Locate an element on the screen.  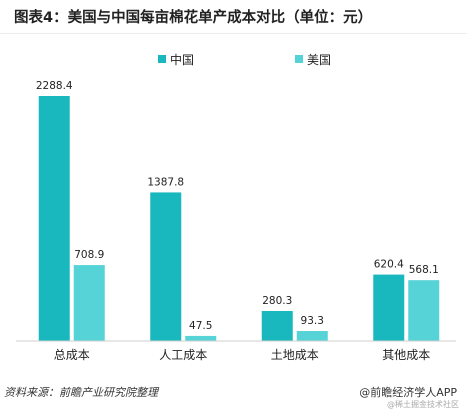
legend: 中国 美国 is located at coordinates (244, 59).